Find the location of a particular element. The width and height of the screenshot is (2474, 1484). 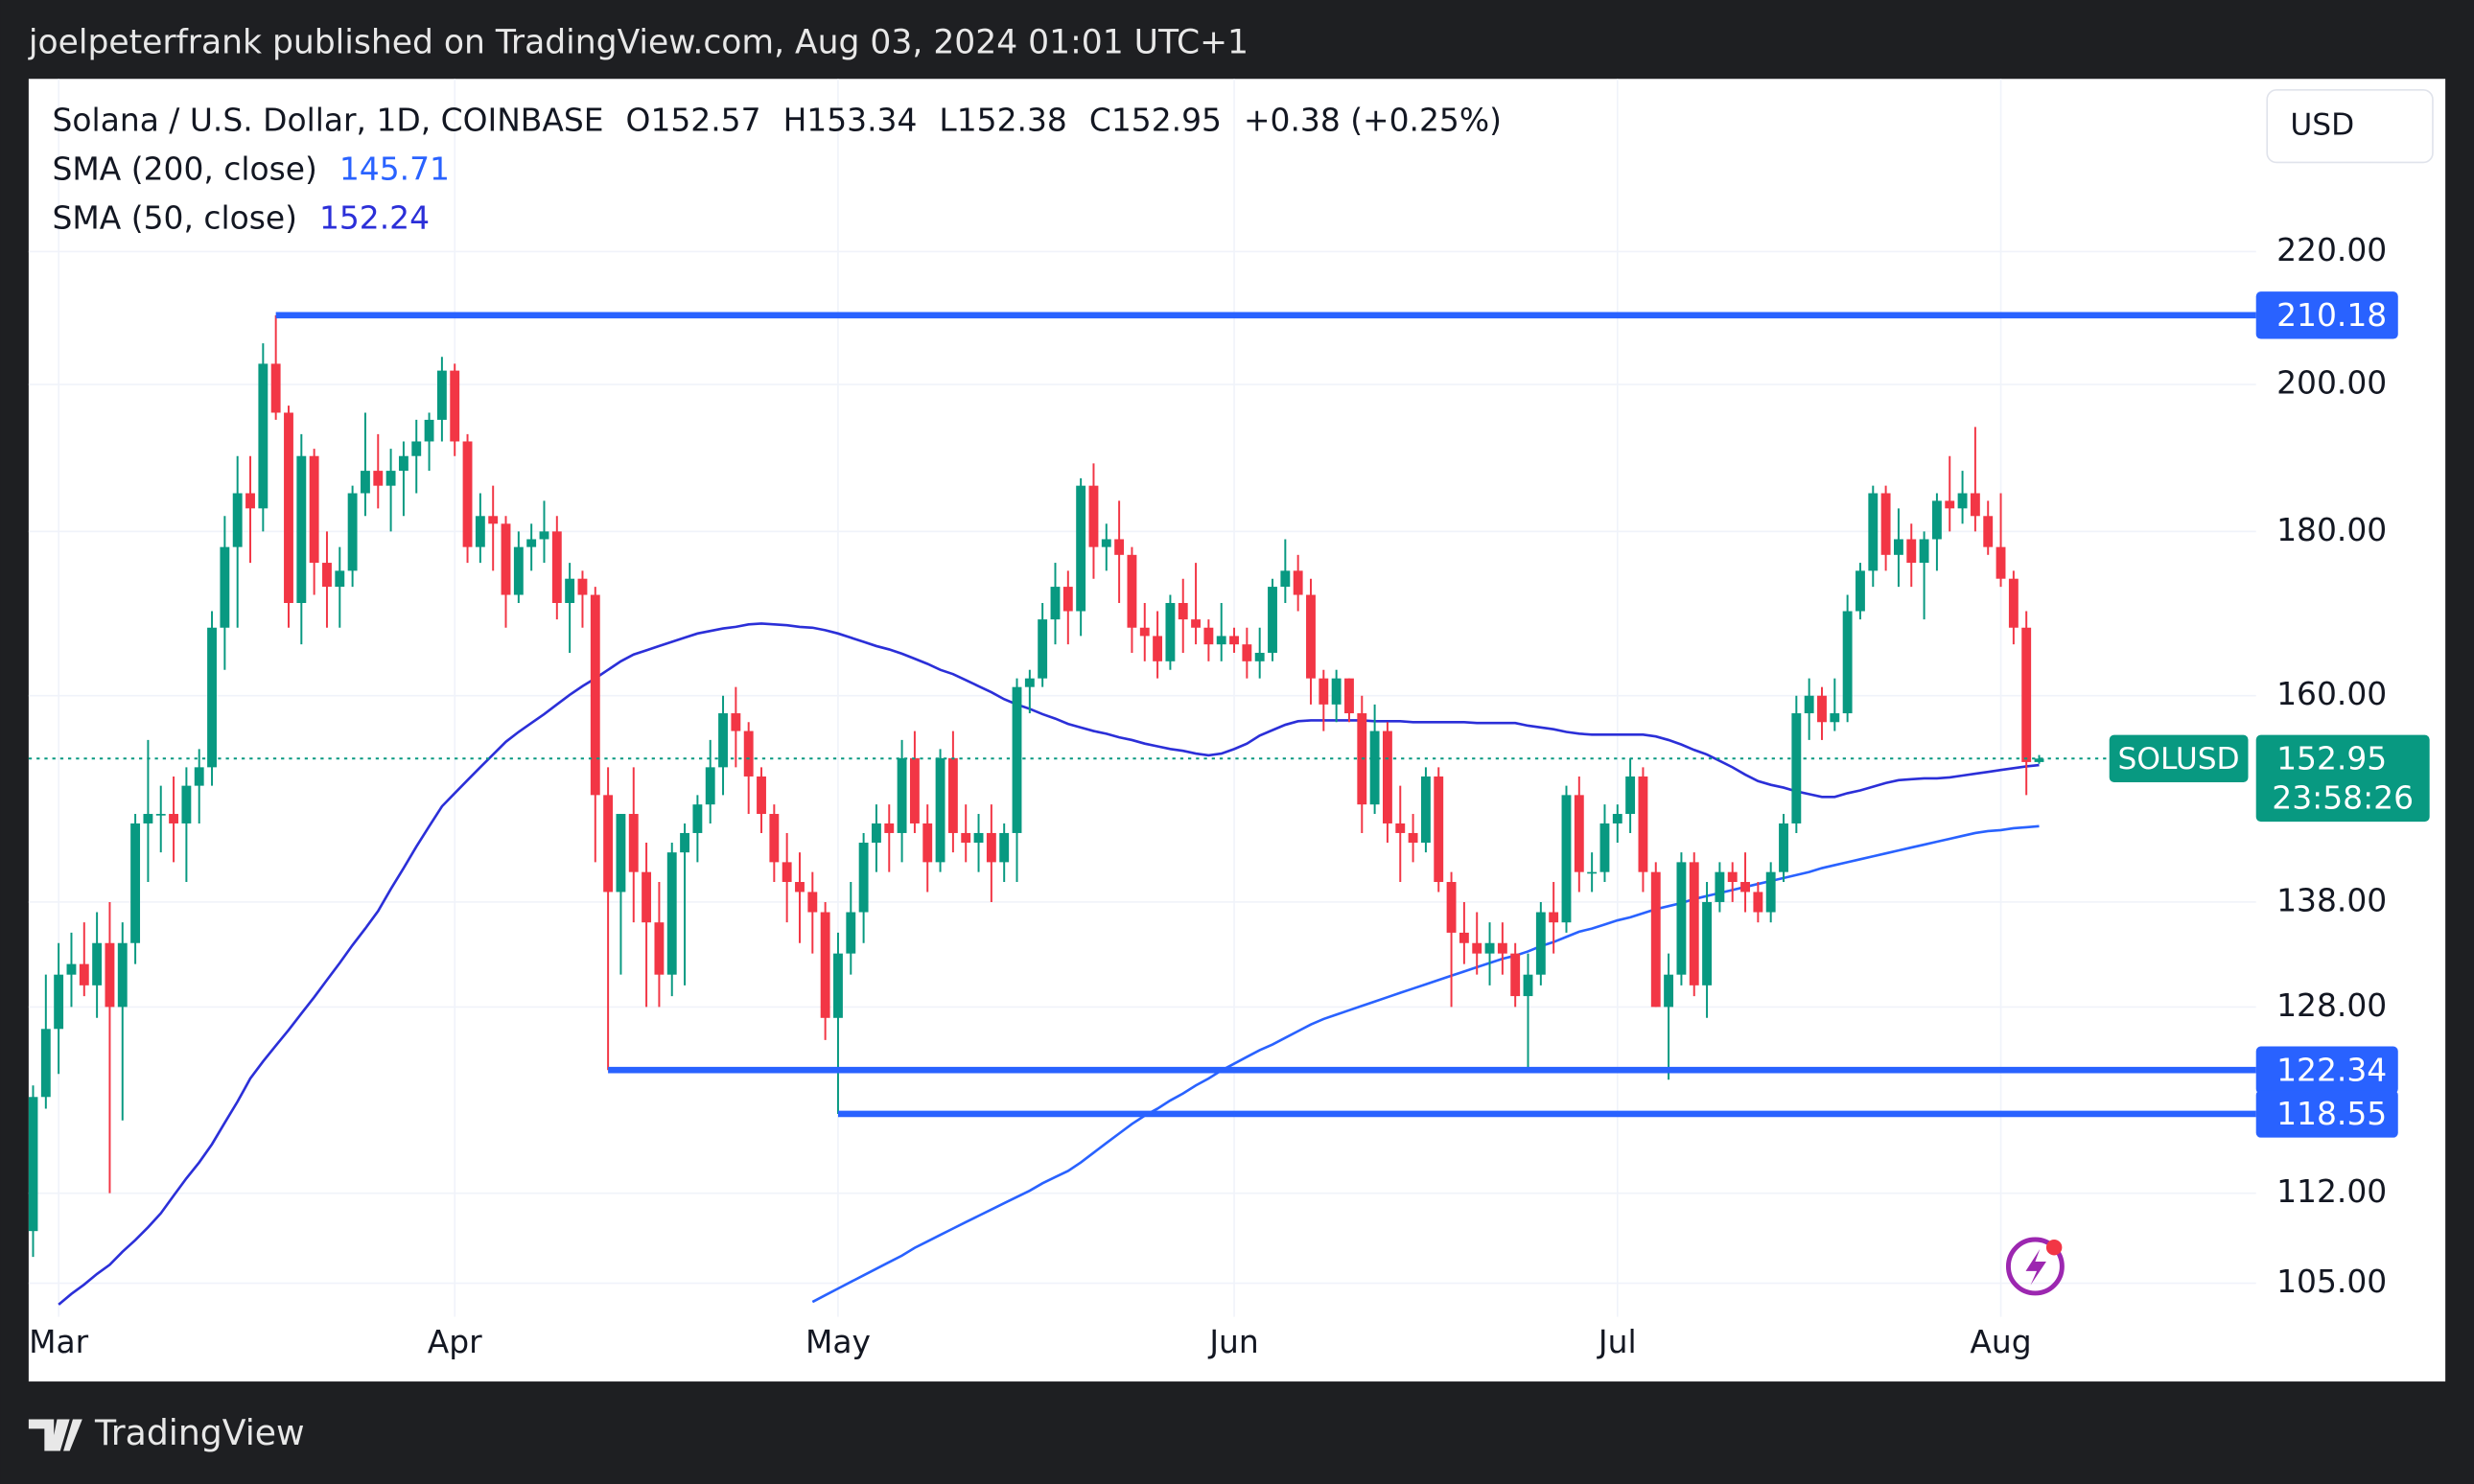

low-label: L152.38 is located at coordinates (1003, 119).